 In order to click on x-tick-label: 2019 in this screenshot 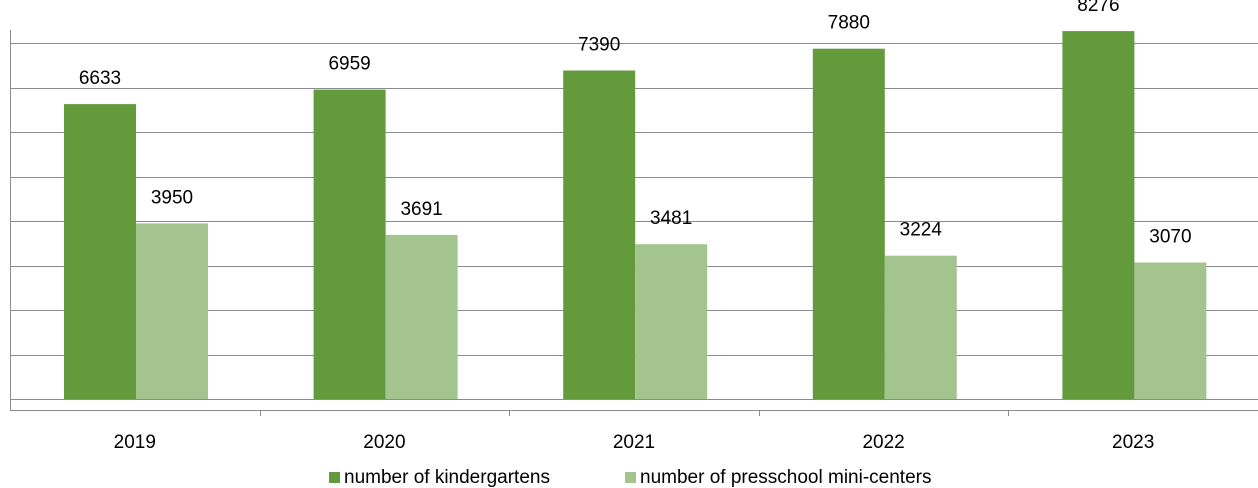, I will do `click(135, 442)`.